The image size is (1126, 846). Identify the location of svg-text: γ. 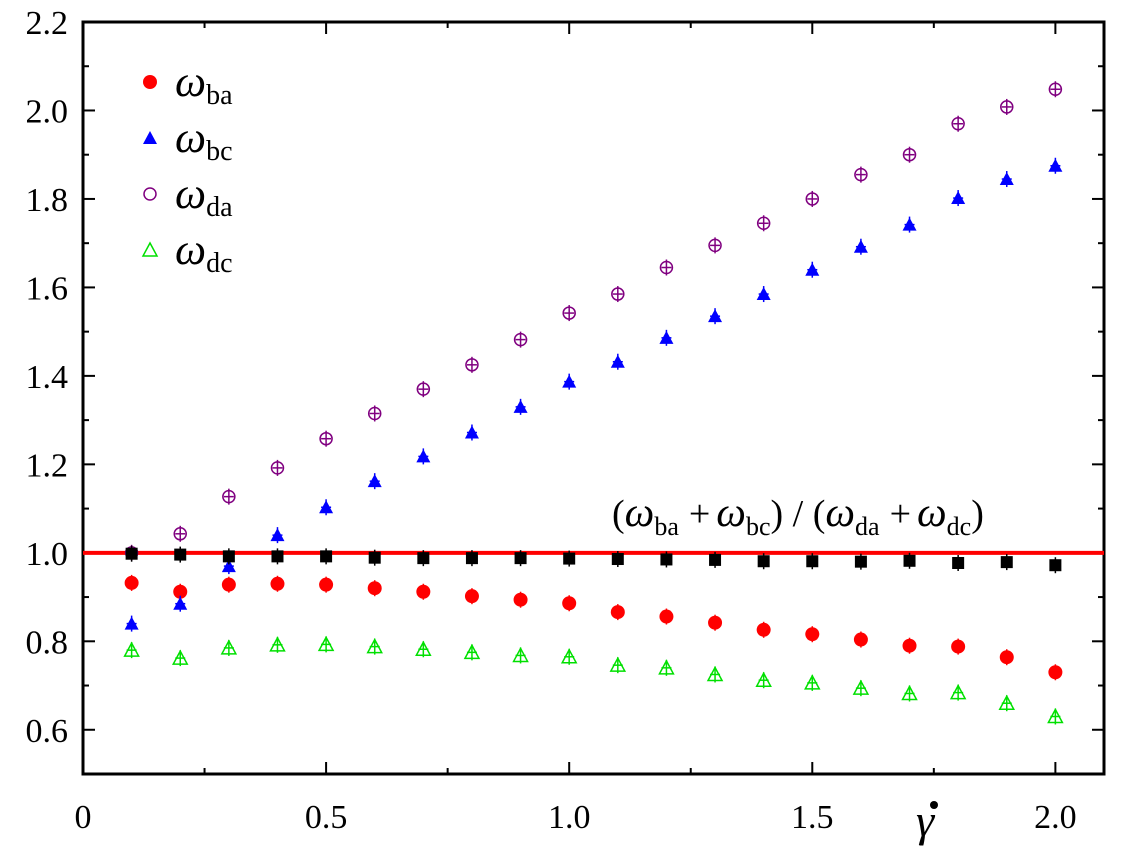
(926, 820).